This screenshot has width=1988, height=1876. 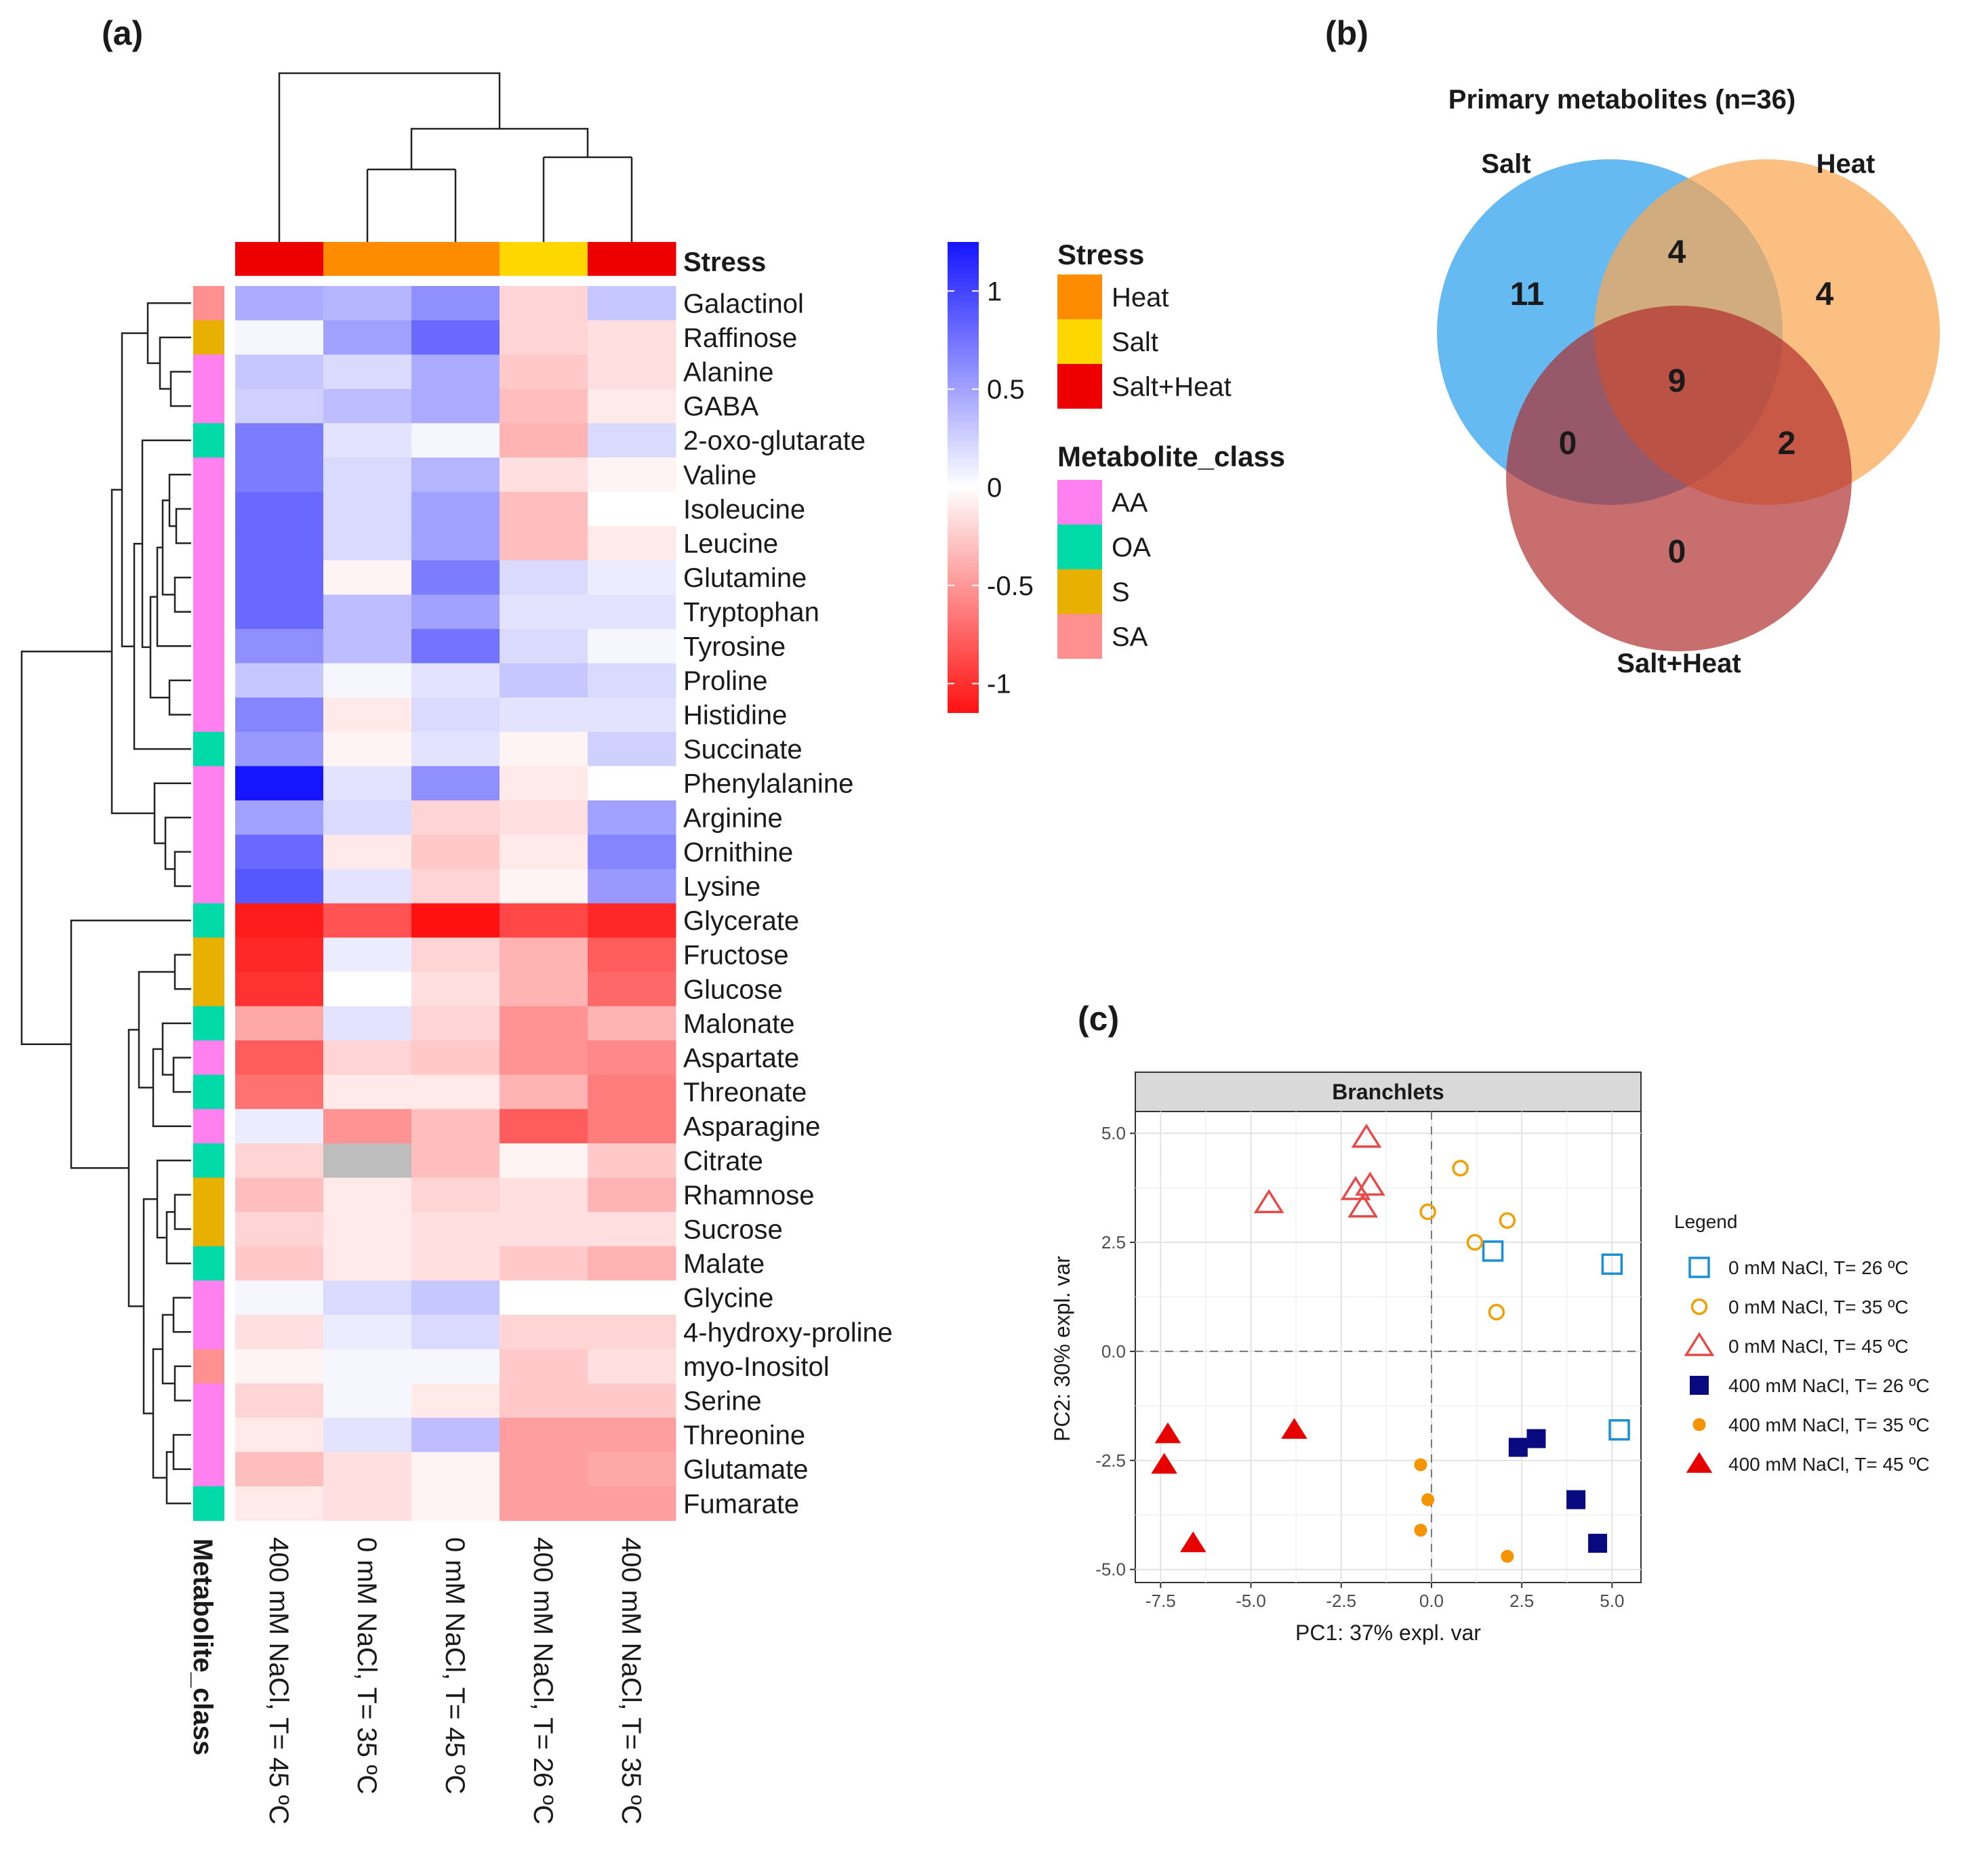 What do you see at coordinates (745, 1092) in the screenshot?
I see `row-label: Threonate` at bounding box center [745, 1092].